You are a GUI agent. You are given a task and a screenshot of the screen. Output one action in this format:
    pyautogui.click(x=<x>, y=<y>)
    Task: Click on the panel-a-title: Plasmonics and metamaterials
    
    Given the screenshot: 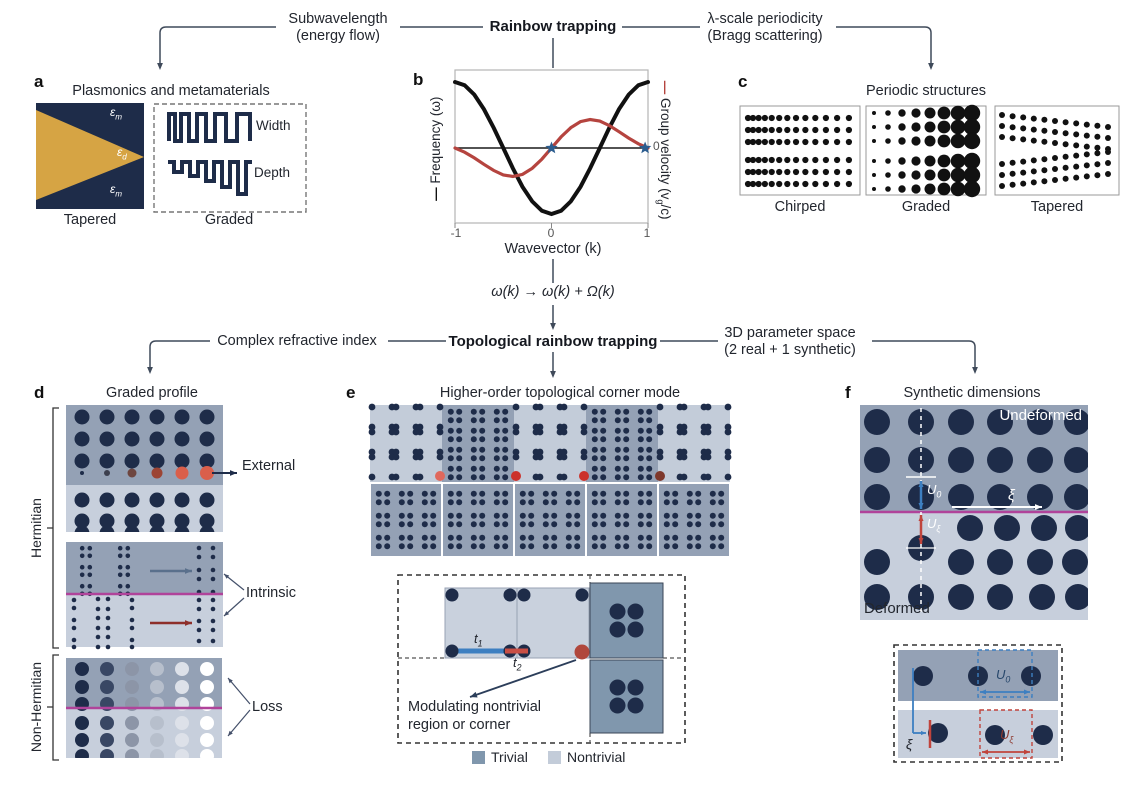 What is the action you would take?
    pyautogui.click(x=171, y=91)
    